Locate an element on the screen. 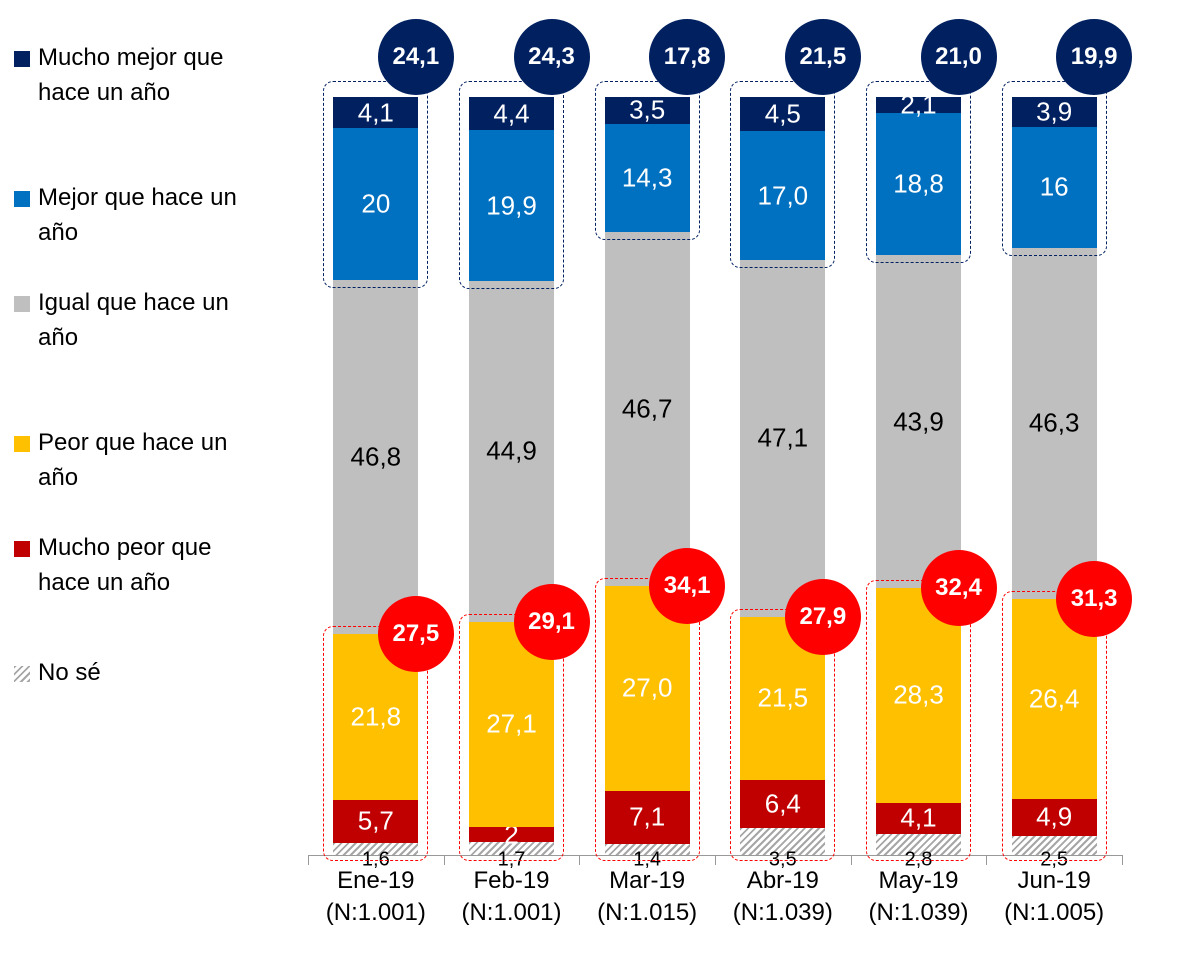 This screenshot has width=1195, height=955. x-tick-label: Feb-19 (N:1.001) is located at coordinates (511, 896).